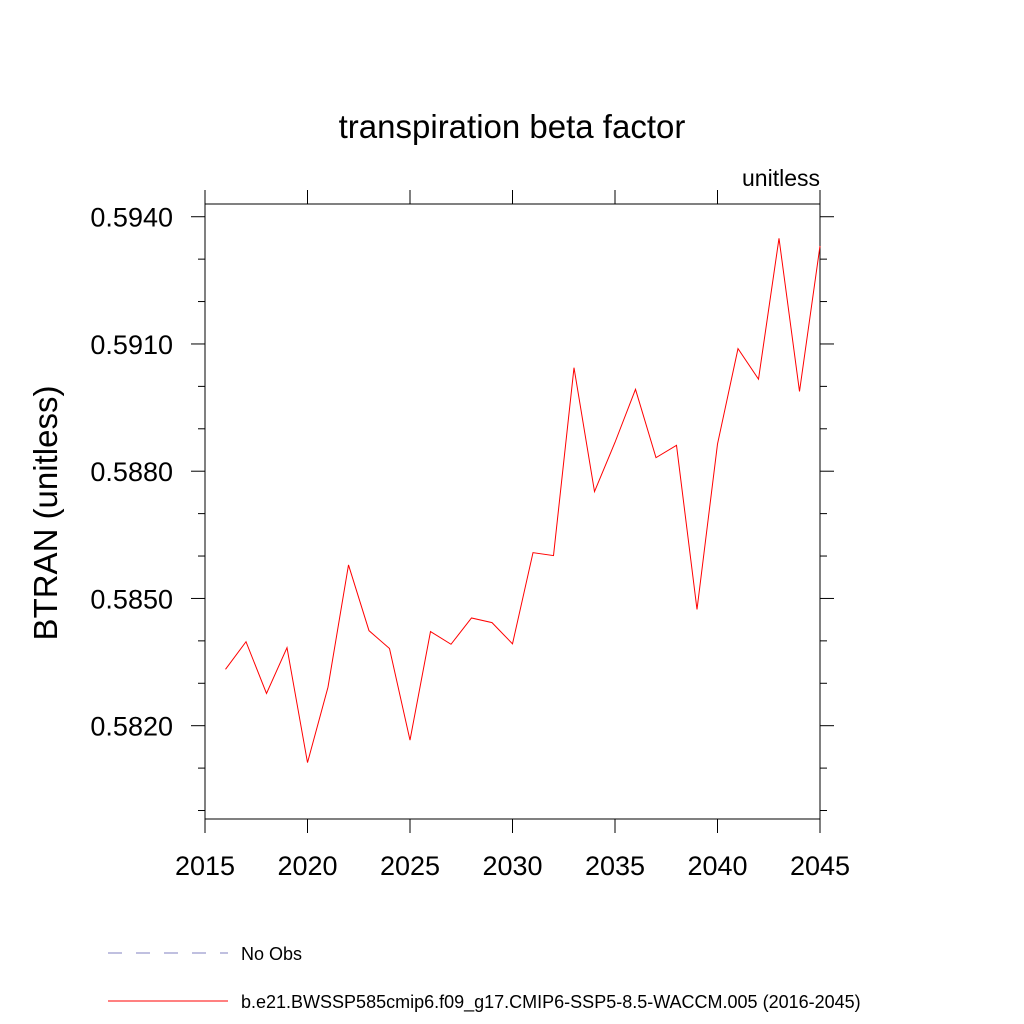  Describe the element at coordinates (45, 513) in the screenshot. I see `y-axis-label: BTRAN (unitless)` at that location.